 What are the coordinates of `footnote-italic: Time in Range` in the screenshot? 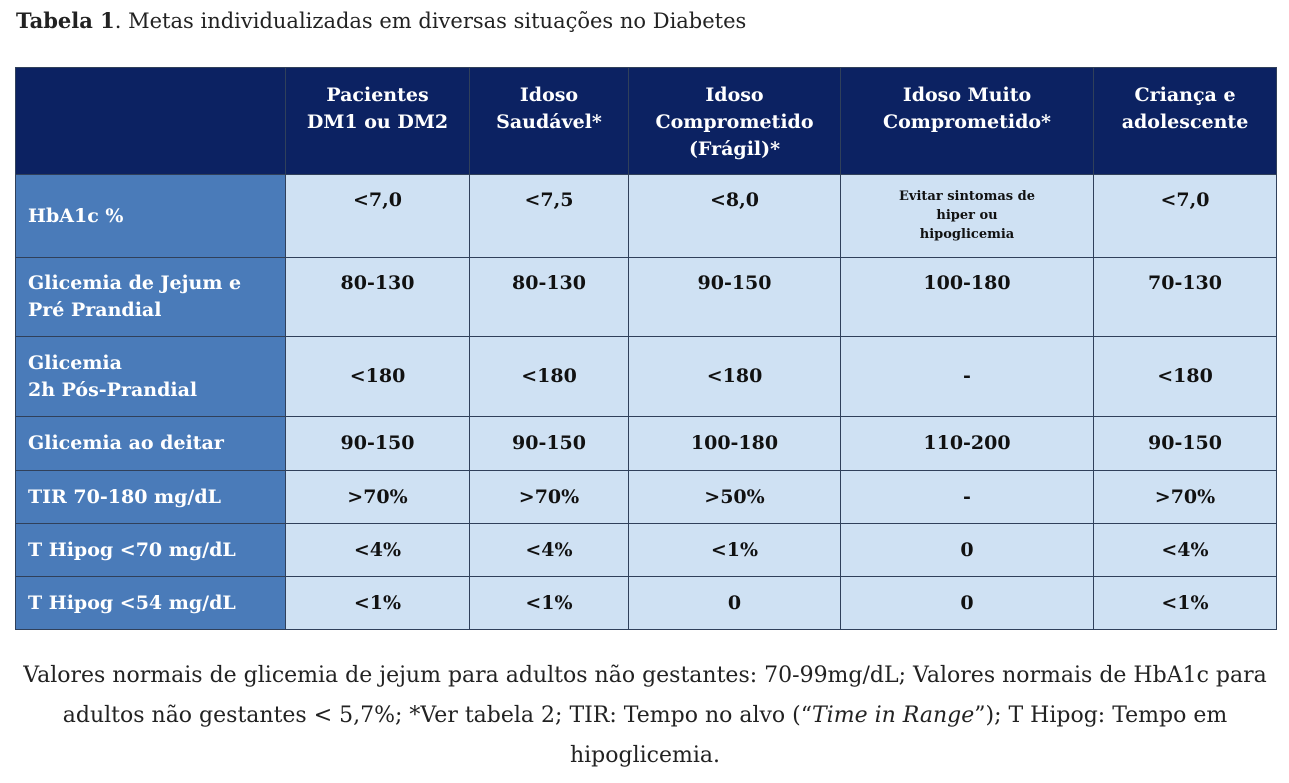 It's located at (893, 715).